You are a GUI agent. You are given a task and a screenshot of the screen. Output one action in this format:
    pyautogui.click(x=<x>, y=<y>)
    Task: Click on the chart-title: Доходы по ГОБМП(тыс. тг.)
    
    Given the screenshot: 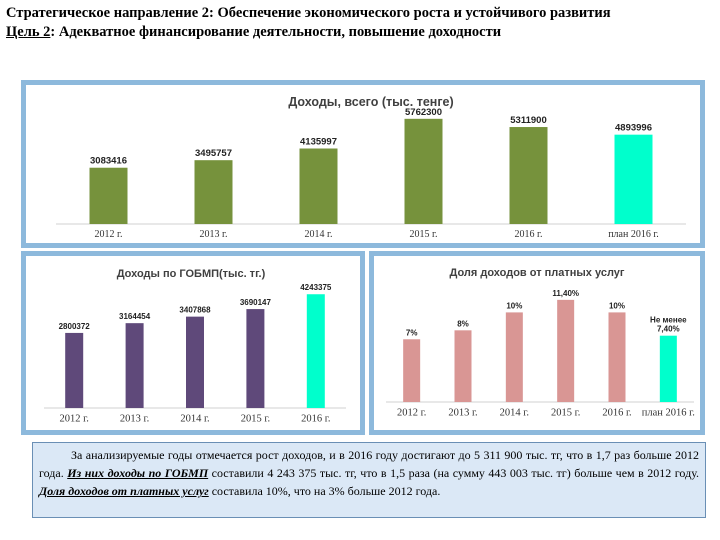 What is the action you would take?
    pyautogui.click(x=191, y=274)
    